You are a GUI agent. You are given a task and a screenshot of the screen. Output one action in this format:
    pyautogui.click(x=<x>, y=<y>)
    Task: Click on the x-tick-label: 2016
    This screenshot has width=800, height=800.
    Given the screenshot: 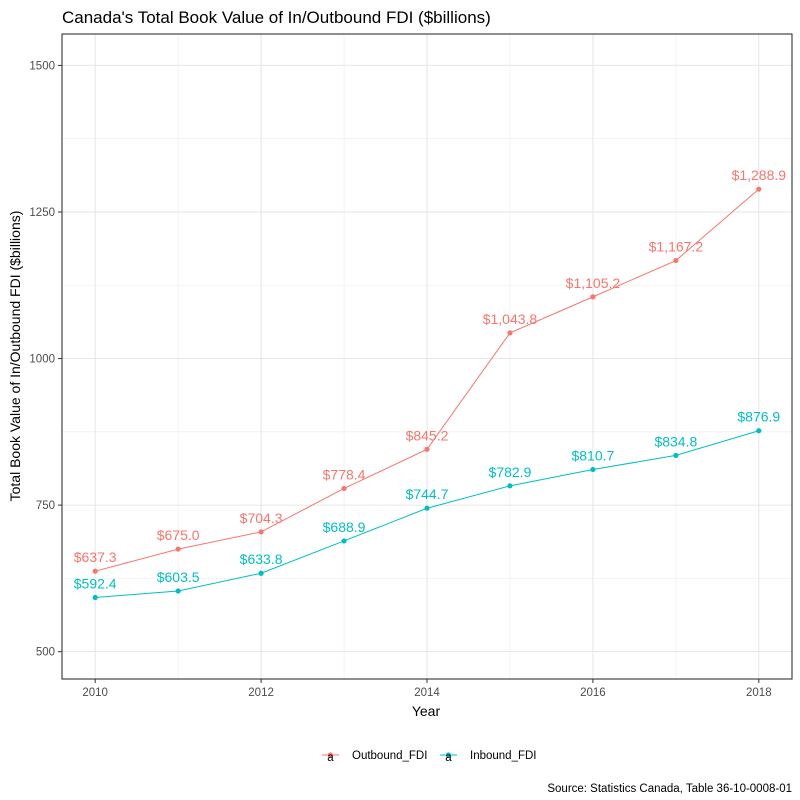 What is the action you would take?
    pyautogui.click(x=593, y=693)
    